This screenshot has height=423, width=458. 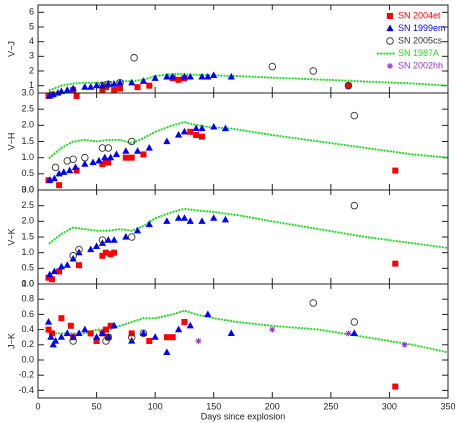 What do you see at coordinates (27, 92) in the screenshot?
I see `y-tick-label: 3.0` at bounding box center [27, 92].